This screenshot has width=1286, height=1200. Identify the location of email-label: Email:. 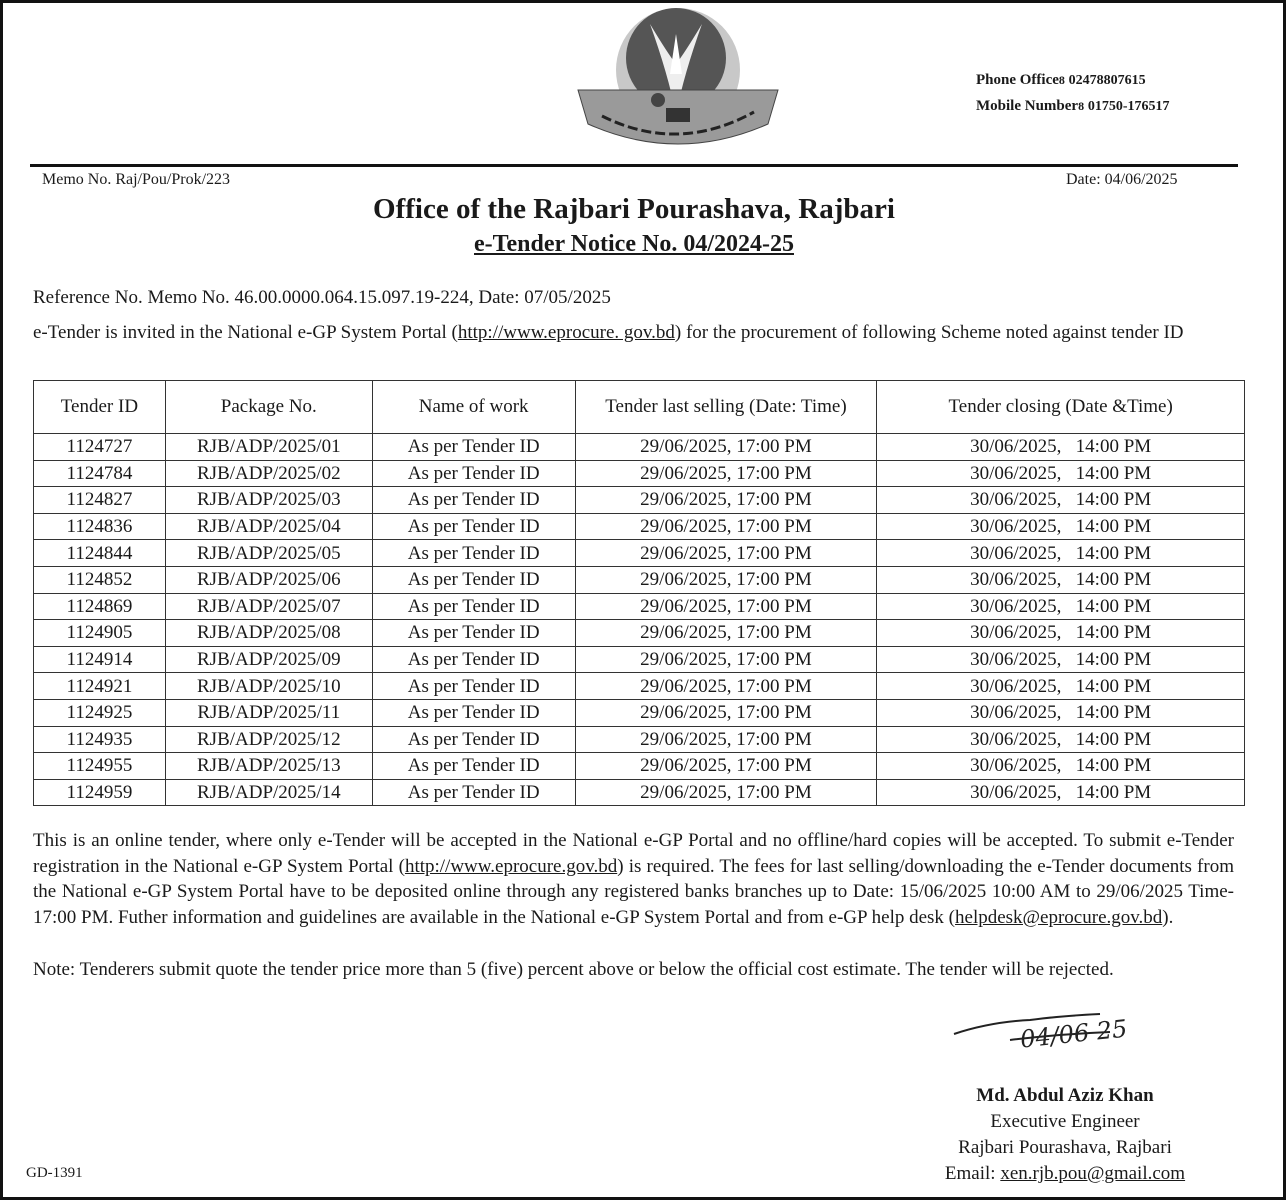
(972, 1173).